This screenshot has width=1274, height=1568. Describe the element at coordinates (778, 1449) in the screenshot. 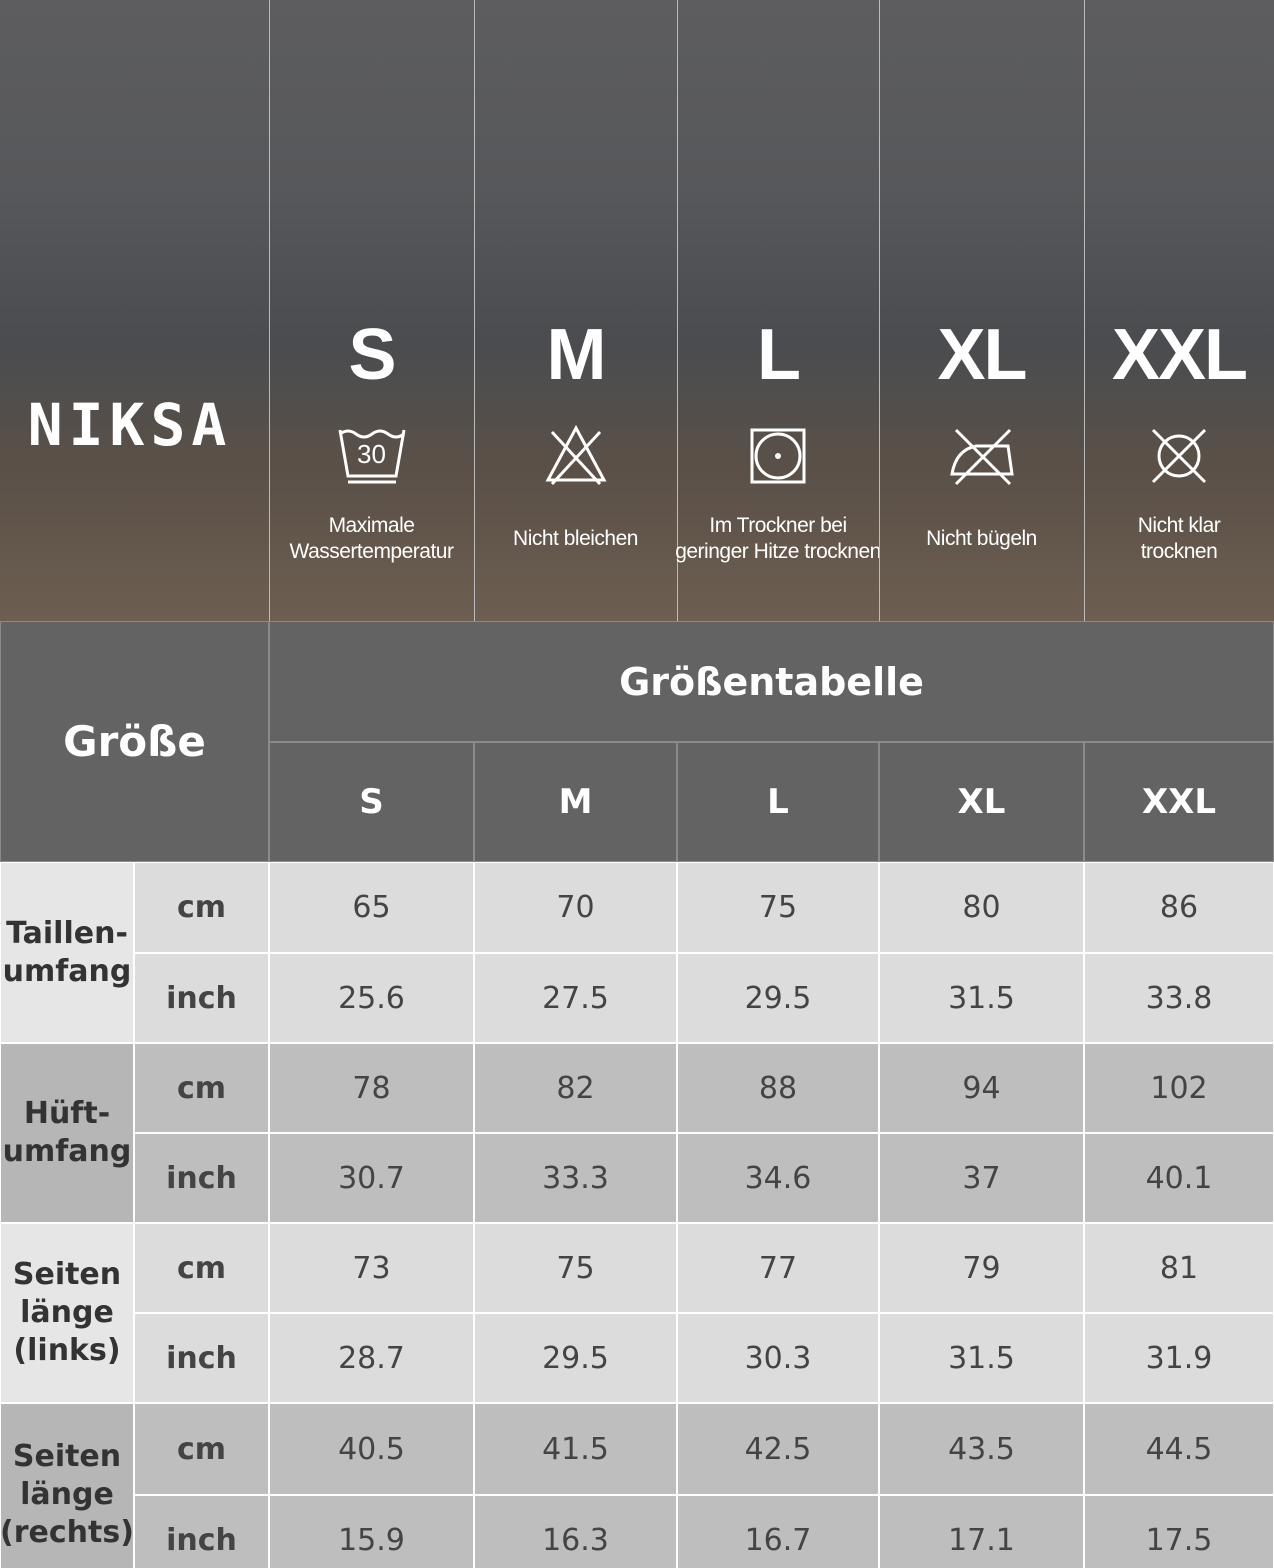

I see `value-cell: 42.5` at that location.